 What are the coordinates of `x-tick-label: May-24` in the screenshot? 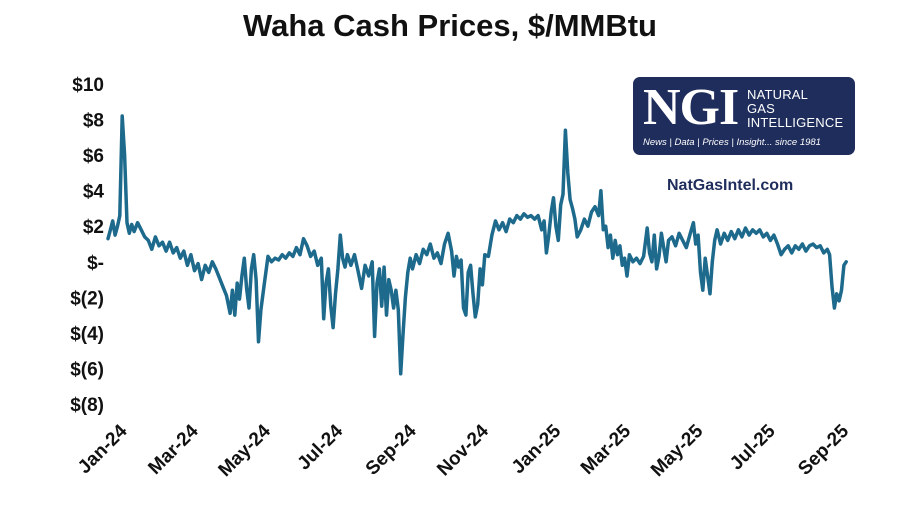 It's located at (245, 450).